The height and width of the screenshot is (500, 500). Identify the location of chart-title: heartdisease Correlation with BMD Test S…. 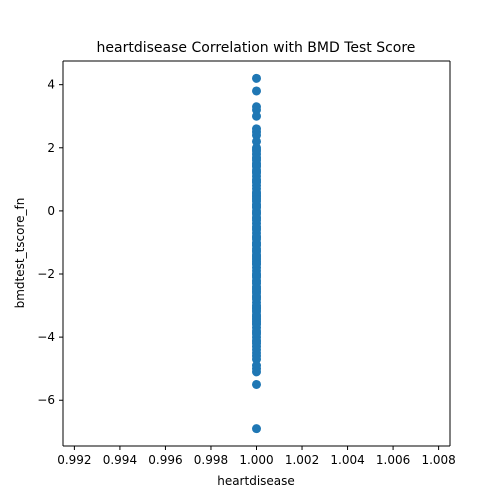
(256, 48).